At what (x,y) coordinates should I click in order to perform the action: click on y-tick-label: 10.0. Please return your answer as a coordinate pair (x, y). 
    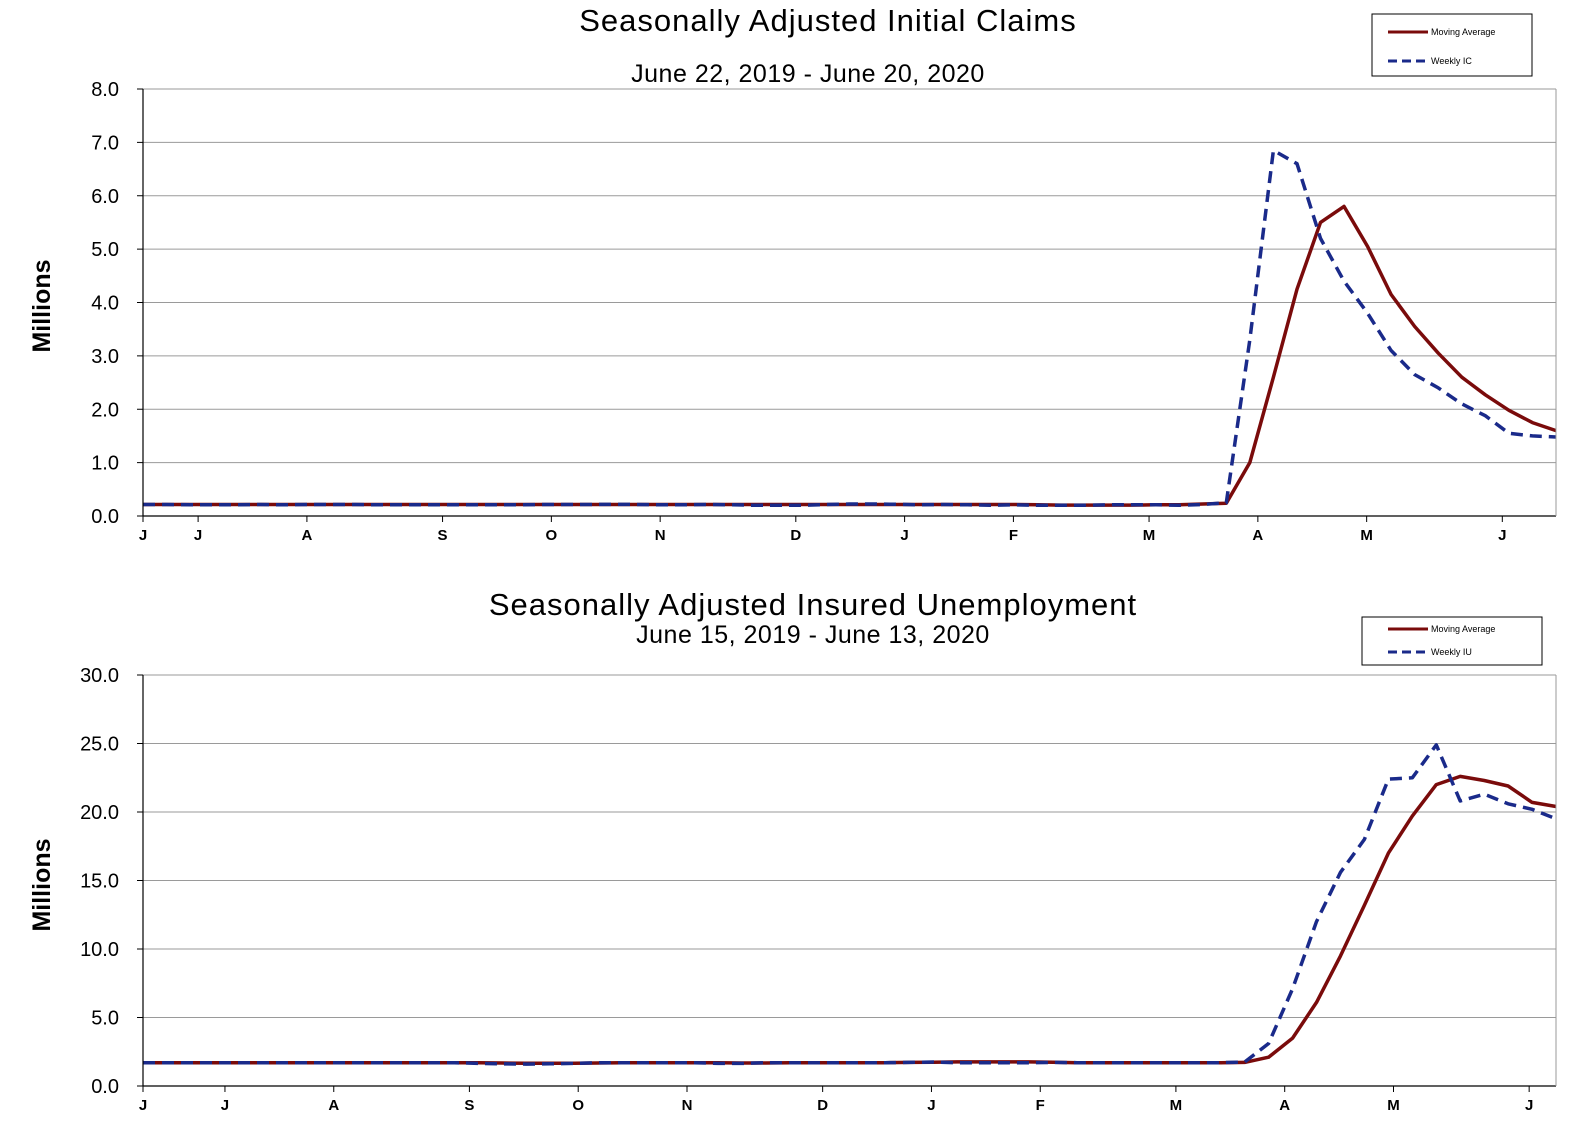
    Looking at the image, I should click on (99, 950).